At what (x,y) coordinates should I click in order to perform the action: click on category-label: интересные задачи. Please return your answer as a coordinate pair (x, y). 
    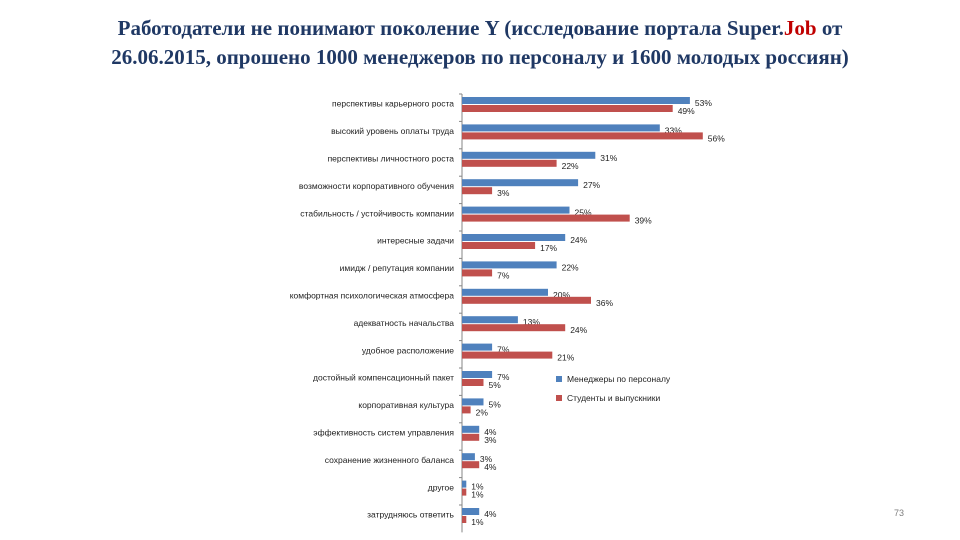
    Looking at the image, I should click on (415, 241).